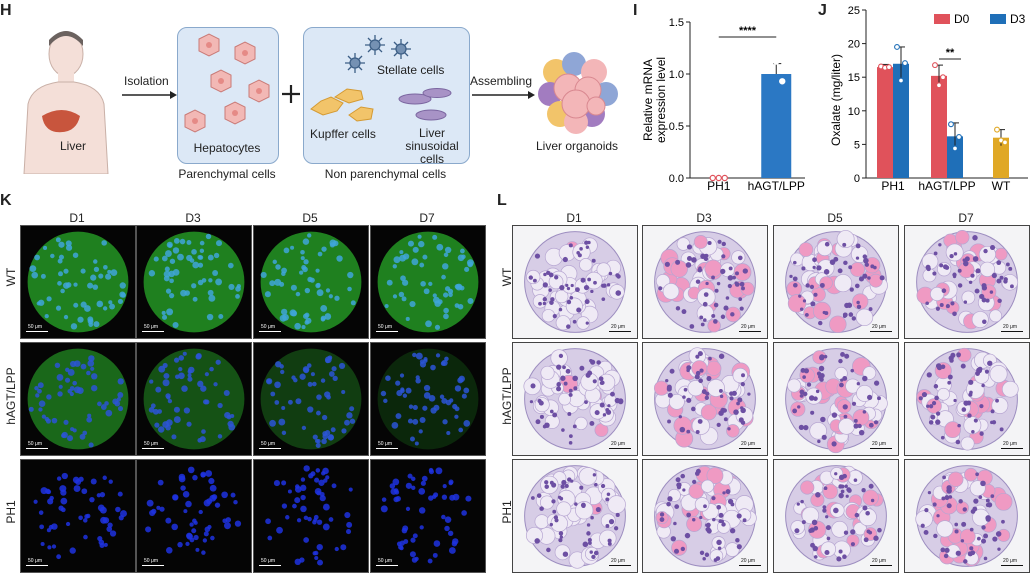 The height and width of the screenshot is (573, 1032). I want to click on panel-letter-i: I, so click(635, 10).